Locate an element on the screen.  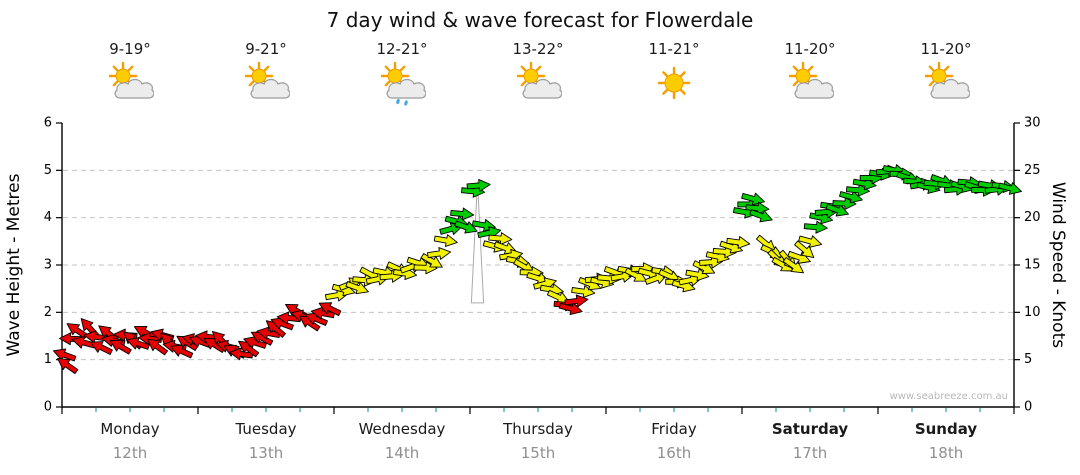
temp-range: 11-21° is located at coordinates (674, 49).